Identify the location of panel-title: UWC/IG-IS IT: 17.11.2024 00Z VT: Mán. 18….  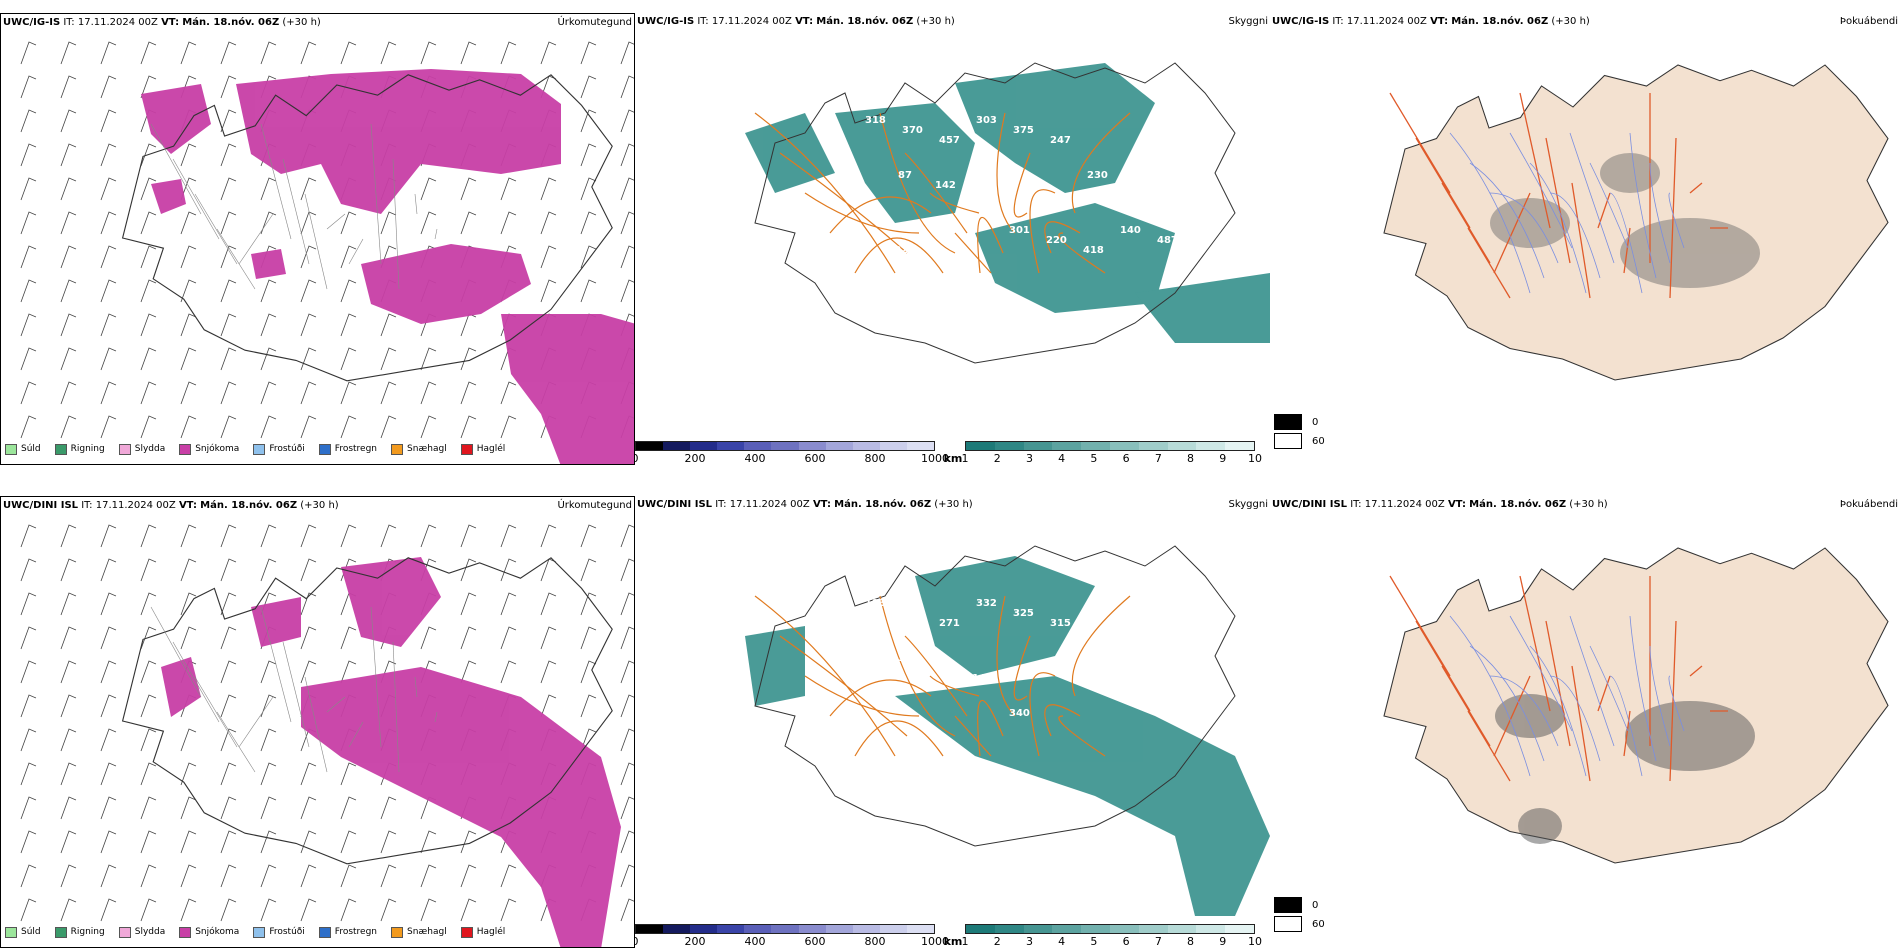
(1431, 21).